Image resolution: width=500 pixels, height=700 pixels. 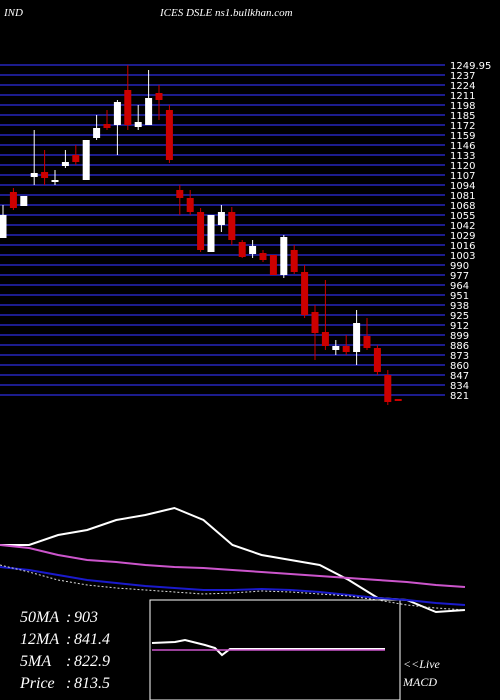 What do you see at coordinates (459, 306) in the screenshot?
I see `y-tick-label: 938` at bounding box center [459, 306].